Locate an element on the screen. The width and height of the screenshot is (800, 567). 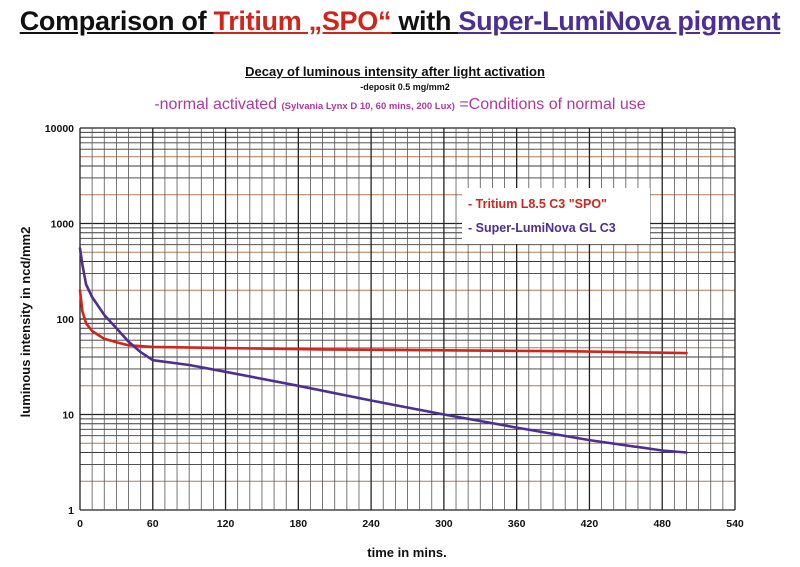
y-tick-label: 10000 is located at coordinates (59, 129).